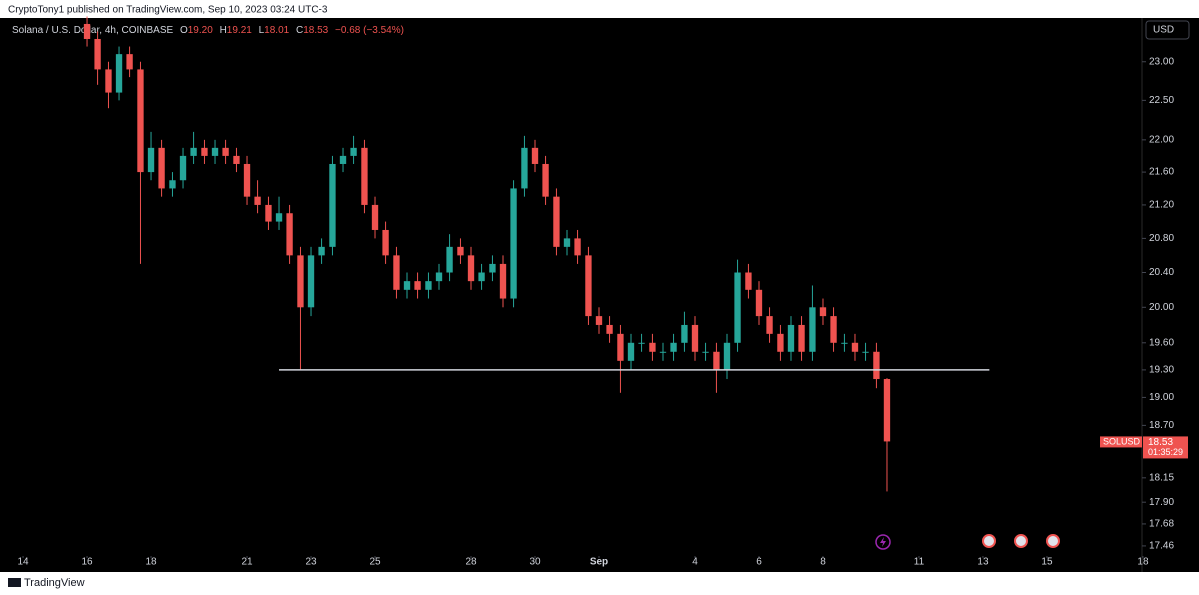 The width and height of the screenshot is (1199, 595). I want to click on price-tag, so click(1165, 447).